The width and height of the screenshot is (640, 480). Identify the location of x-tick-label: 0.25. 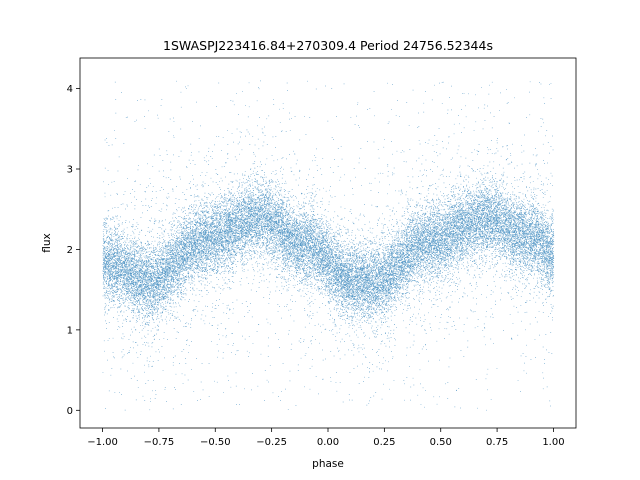
(384, 442).